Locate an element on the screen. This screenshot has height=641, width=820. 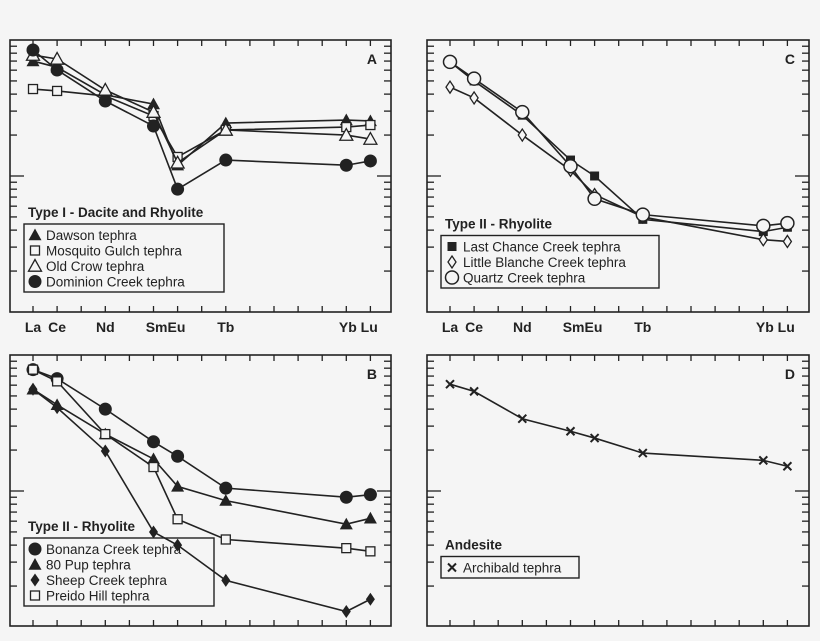
legend-item: Little Blanche Creek tephra is located at coordinates (536, 262).